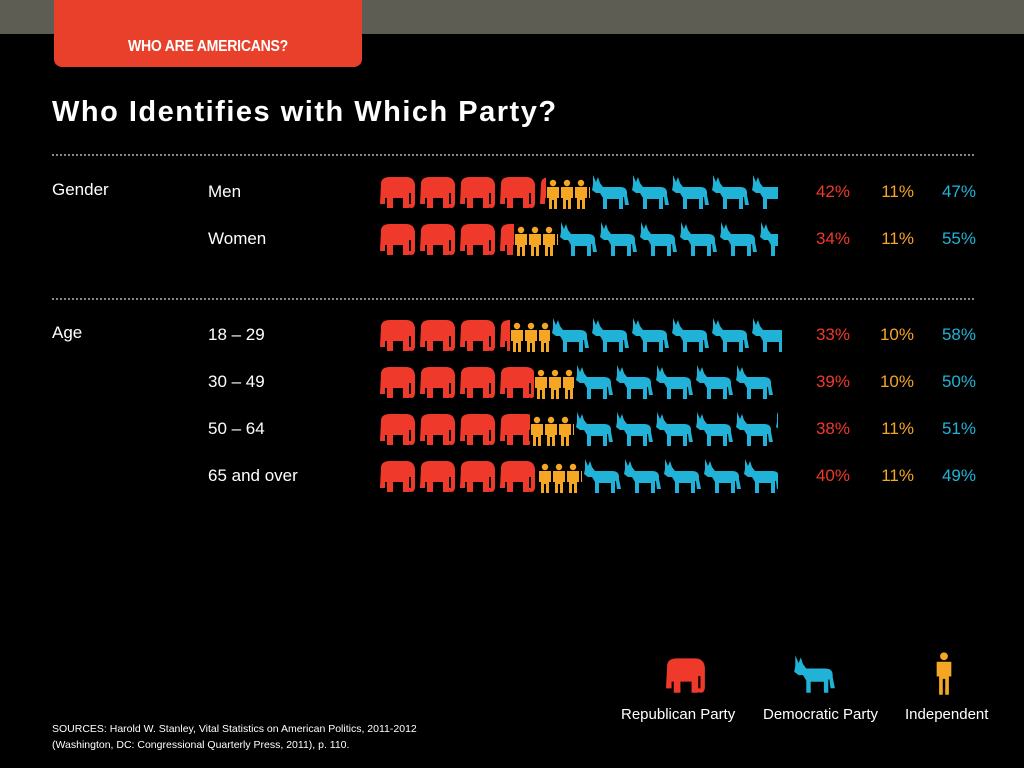  What do you see at coordinates (237, 238) in the screenshot?
I see `row-label-women: Women` at bounding box center [237, 238].